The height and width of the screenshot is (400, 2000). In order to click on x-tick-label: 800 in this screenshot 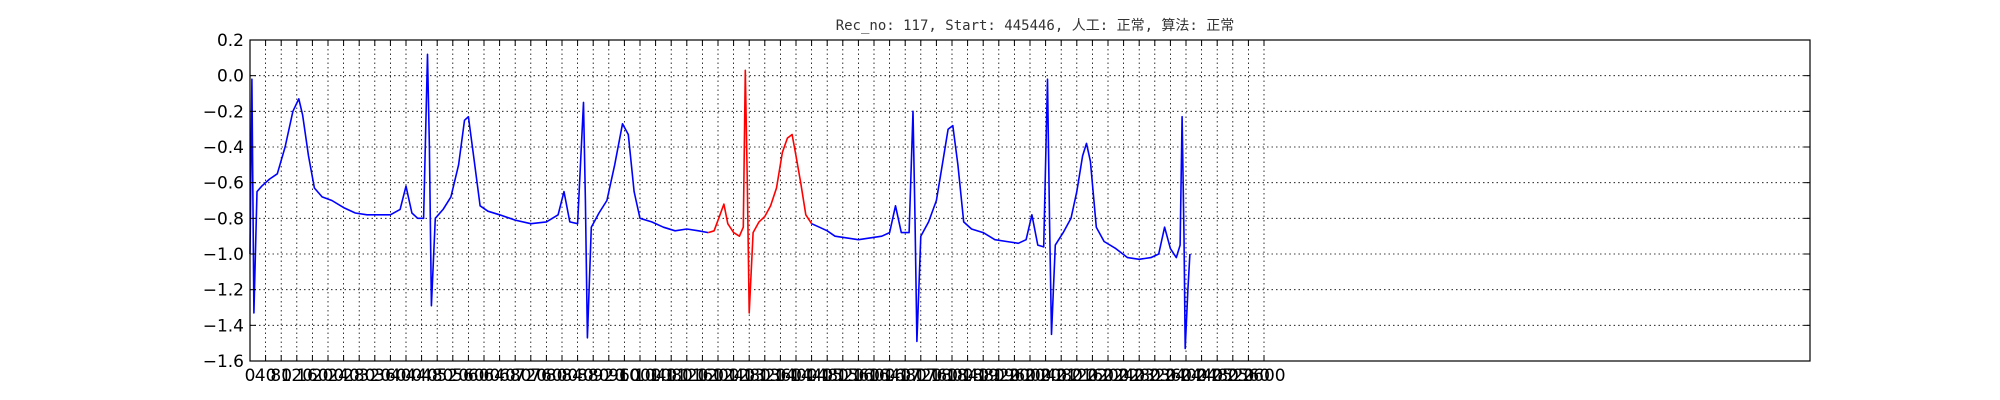, I will do `click(562, 376)`.